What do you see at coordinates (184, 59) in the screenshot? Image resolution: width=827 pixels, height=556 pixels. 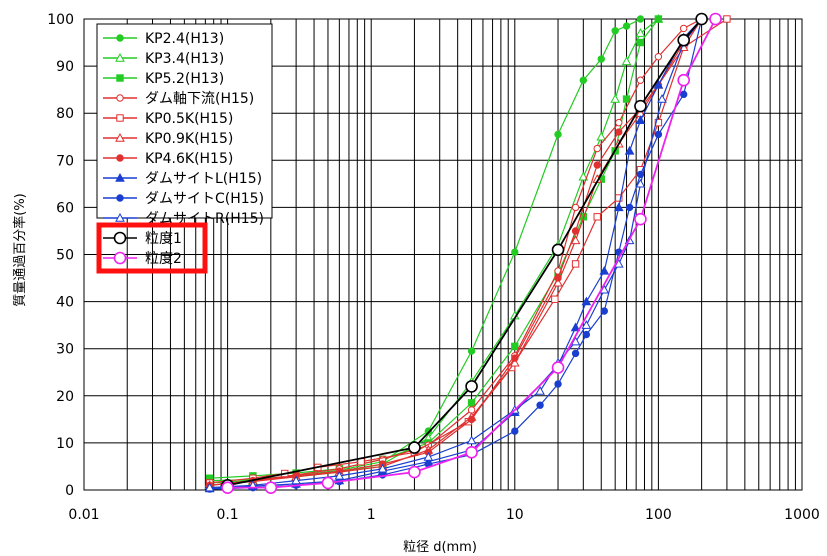 I see `legend-label: KP3.4(H13)` at bounding box center [184, 59].